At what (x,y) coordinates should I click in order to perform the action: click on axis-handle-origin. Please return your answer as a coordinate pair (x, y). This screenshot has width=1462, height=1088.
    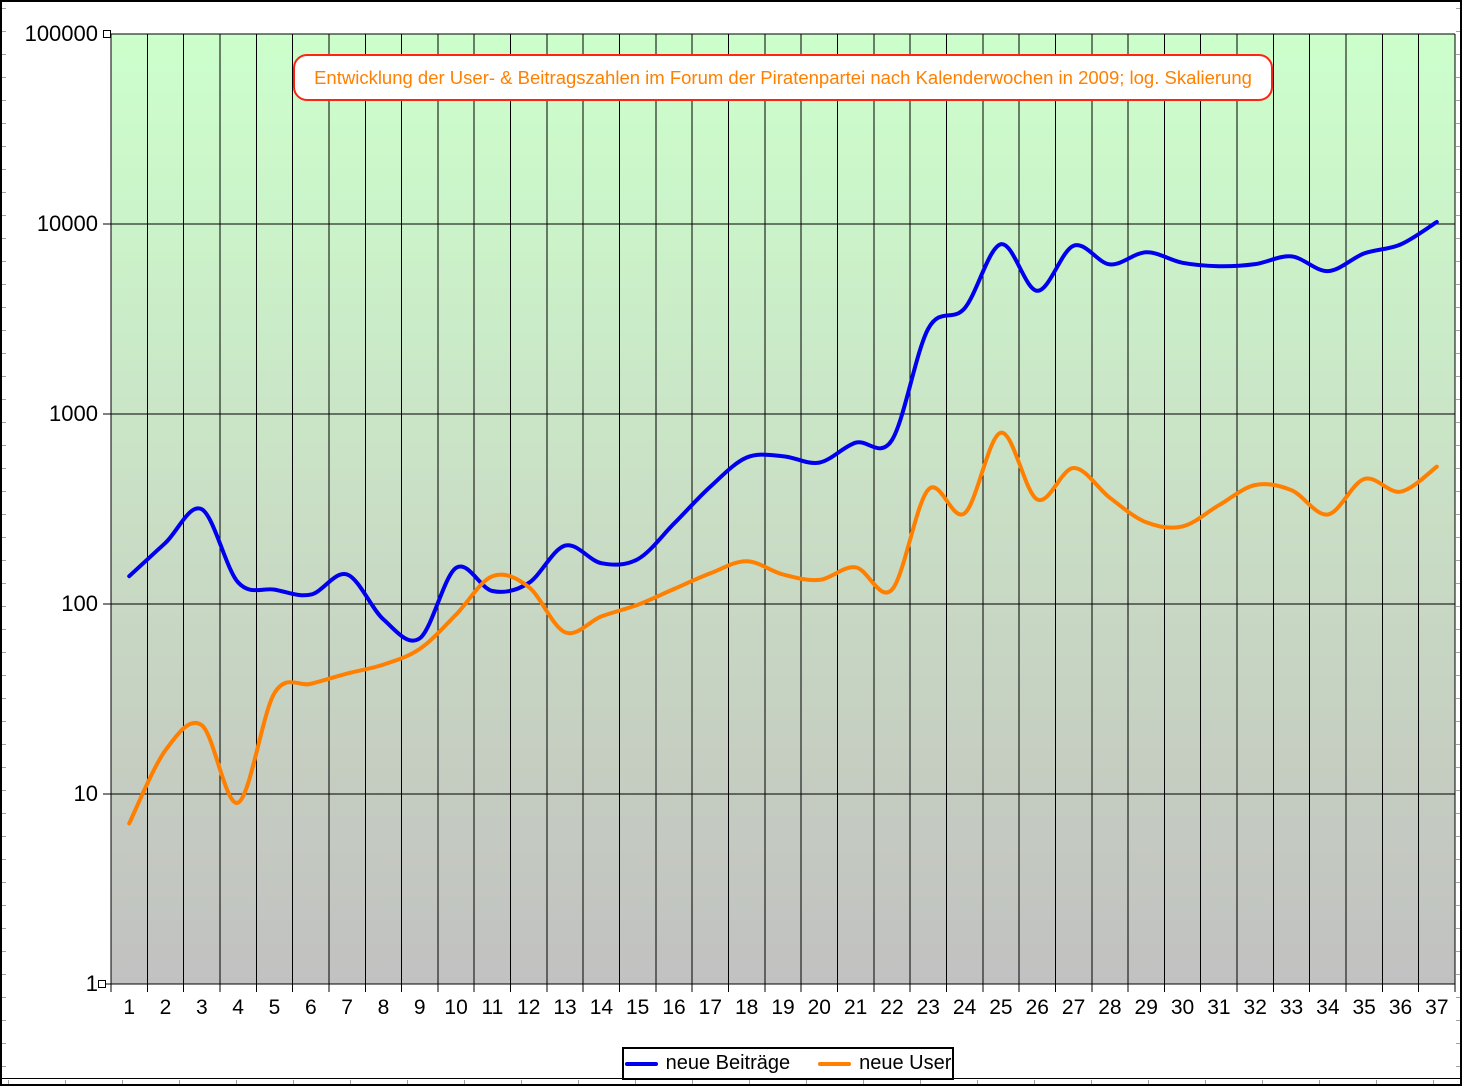
    Looking at the image, I should click on (102, 984).